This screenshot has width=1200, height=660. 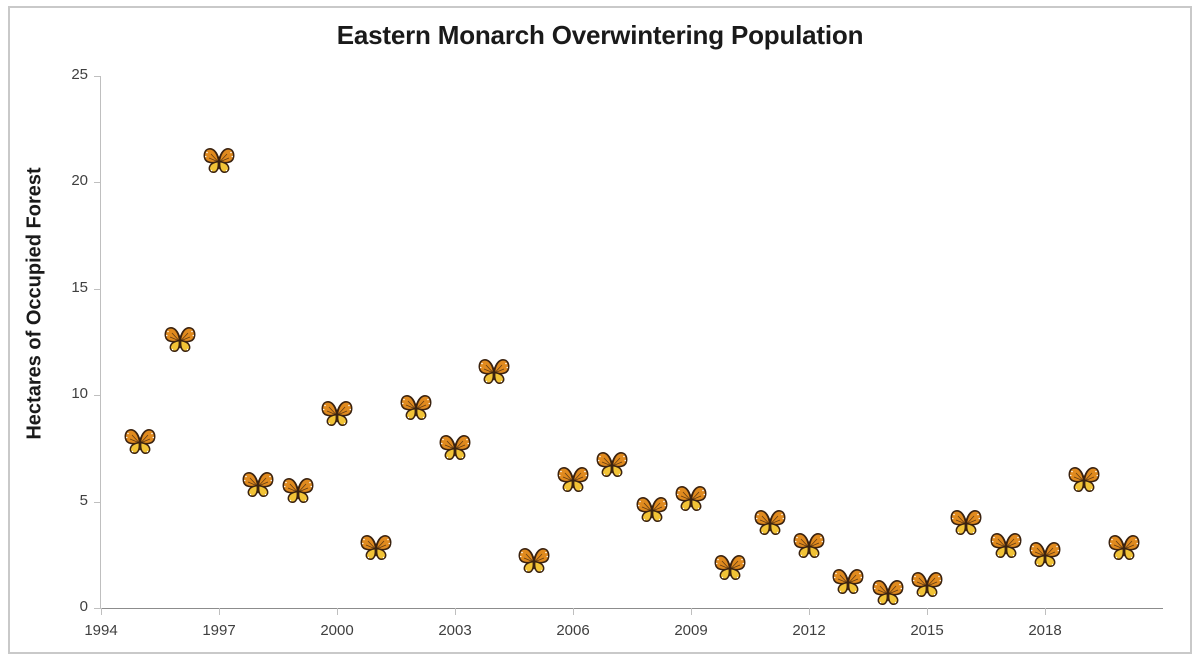 What do you see at coordinates (1045, 630) in the screenshot?
I see `x-tick-label: 2018` at bounding box center [1045, 630].